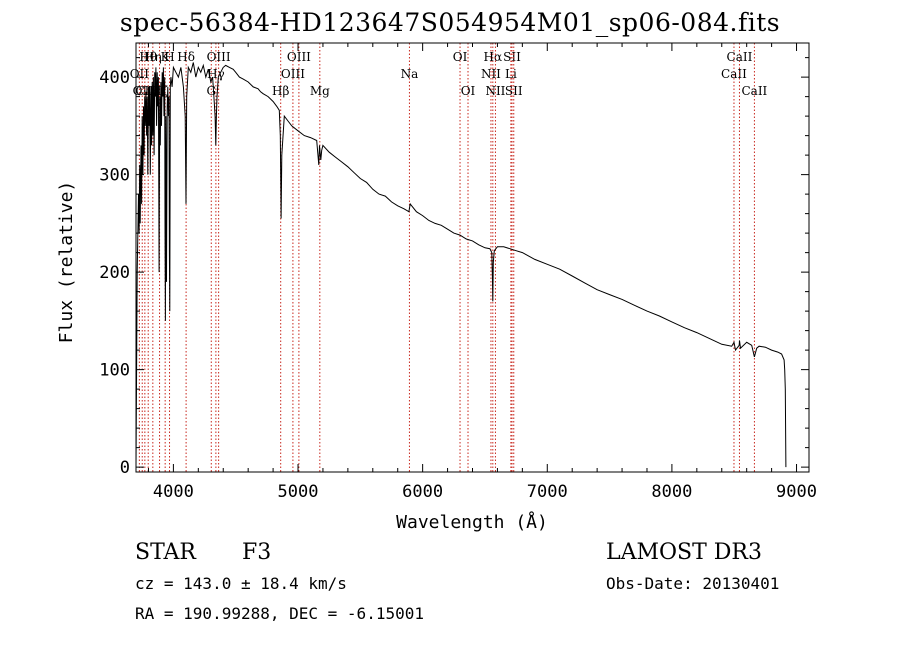 The width and height of the screenshot is (900, 649). Describe the element at coordinates (280, 91) in the screenshot. I see `marker-label: Hβ` at that location.